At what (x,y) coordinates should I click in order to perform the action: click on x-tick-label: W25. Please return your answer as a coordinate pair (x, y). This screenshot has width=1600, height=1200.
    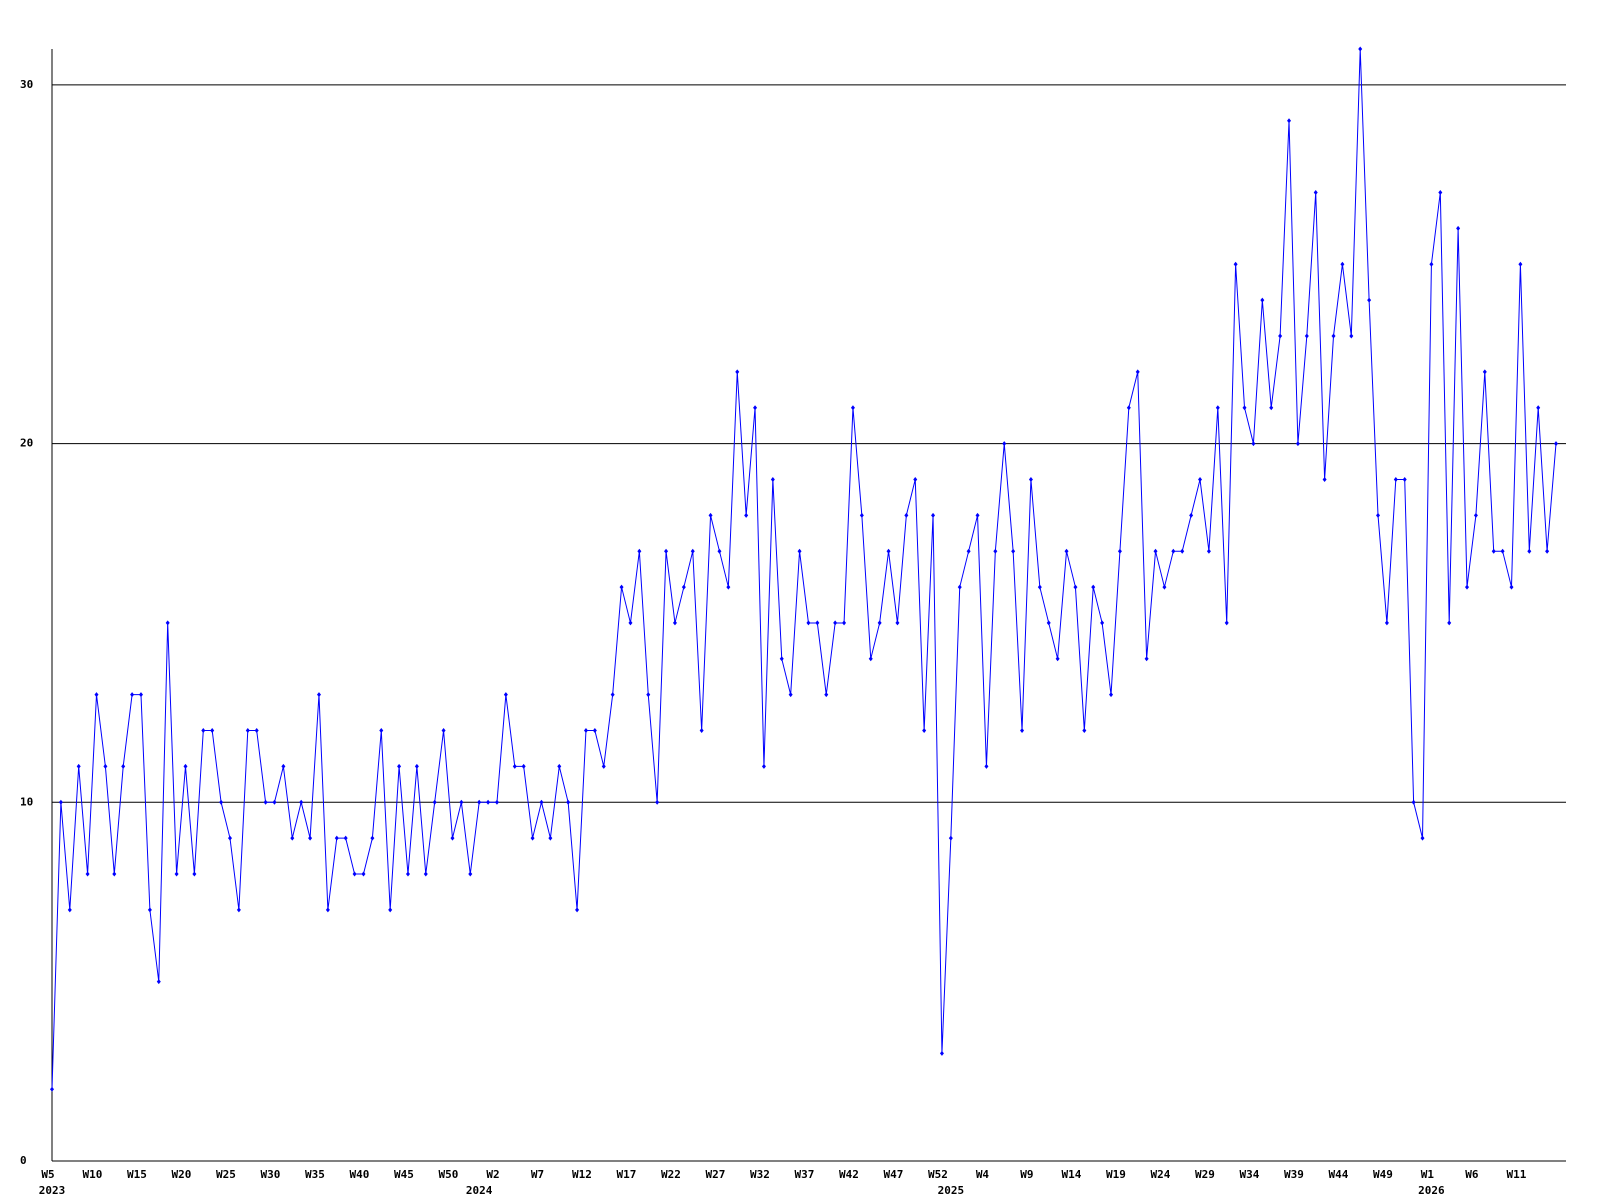
    Looking at the image, I should click on (226, 1174).